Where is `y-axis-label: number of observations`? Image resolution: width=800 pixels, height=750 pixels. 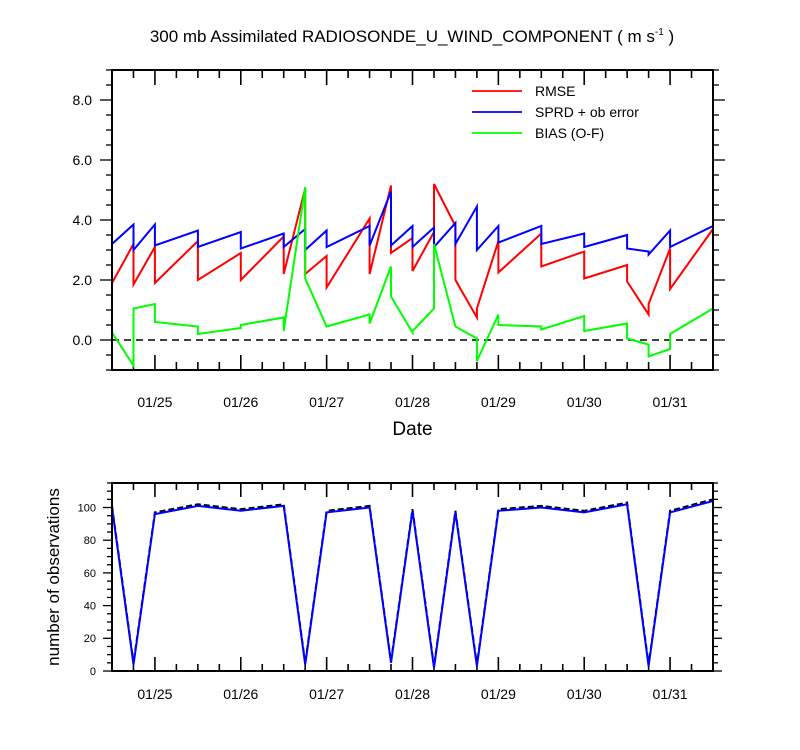
y-axis-label: number of observations is located at coordinates (53, 577).